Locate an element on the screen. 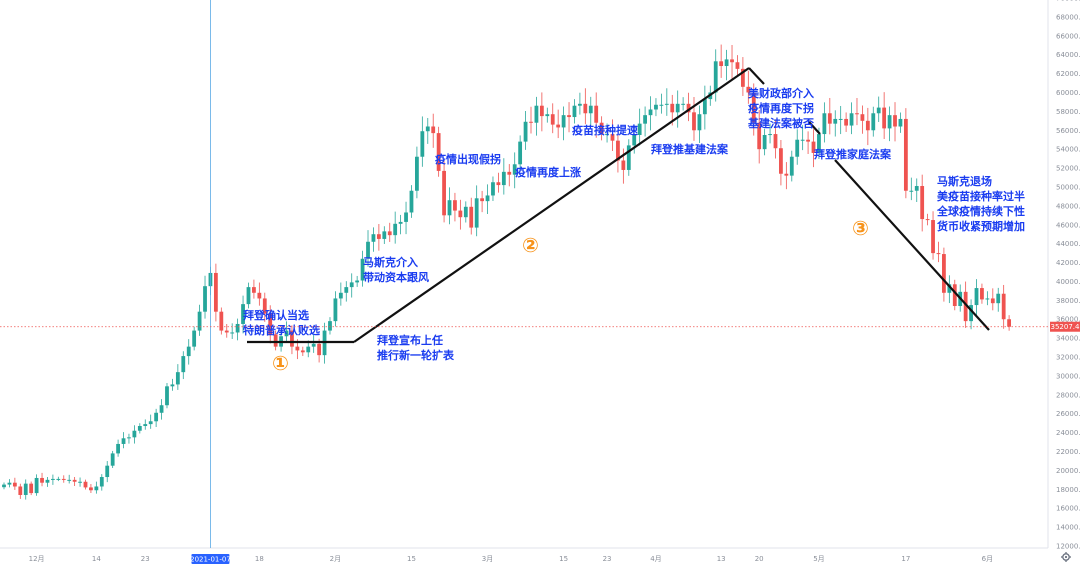  x-tick-label: 3月 is located at coordinates (487, 559).